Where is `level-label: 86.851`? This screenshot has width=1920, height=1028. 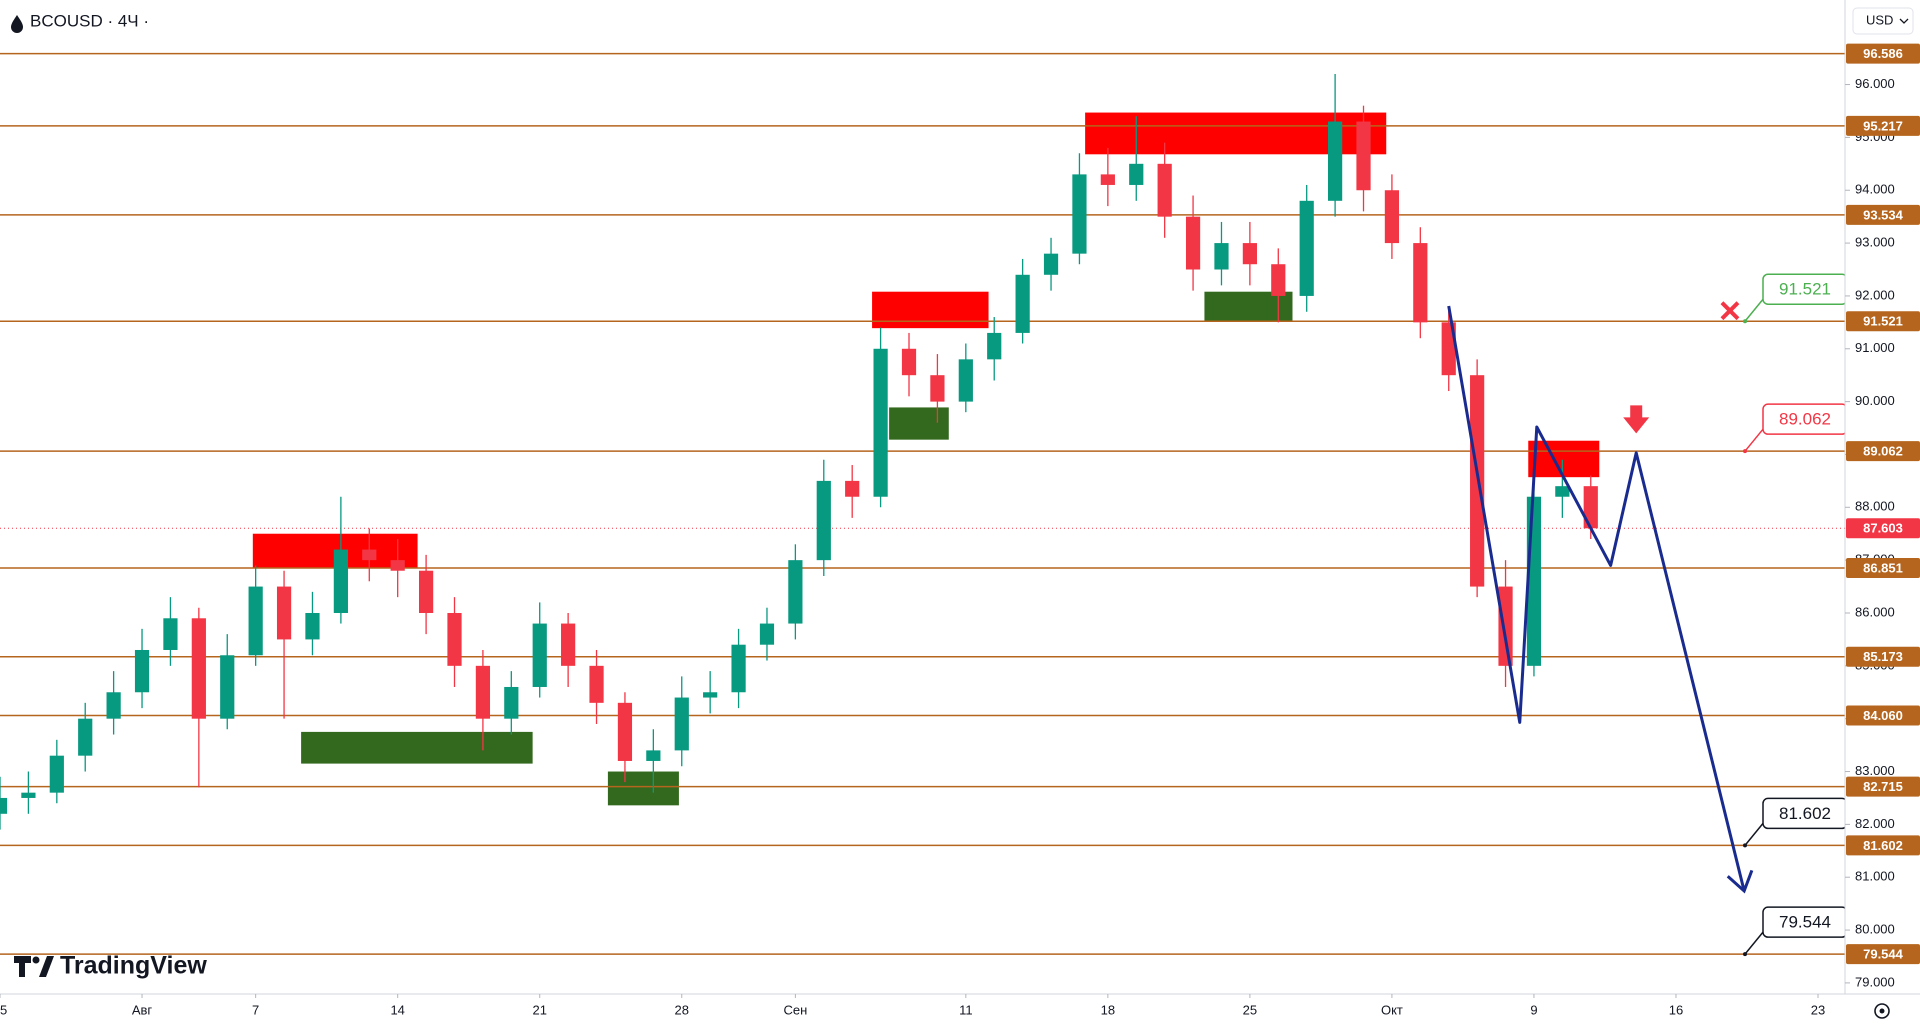 level-label: 86.851 is located at coordinates (1883, 567).